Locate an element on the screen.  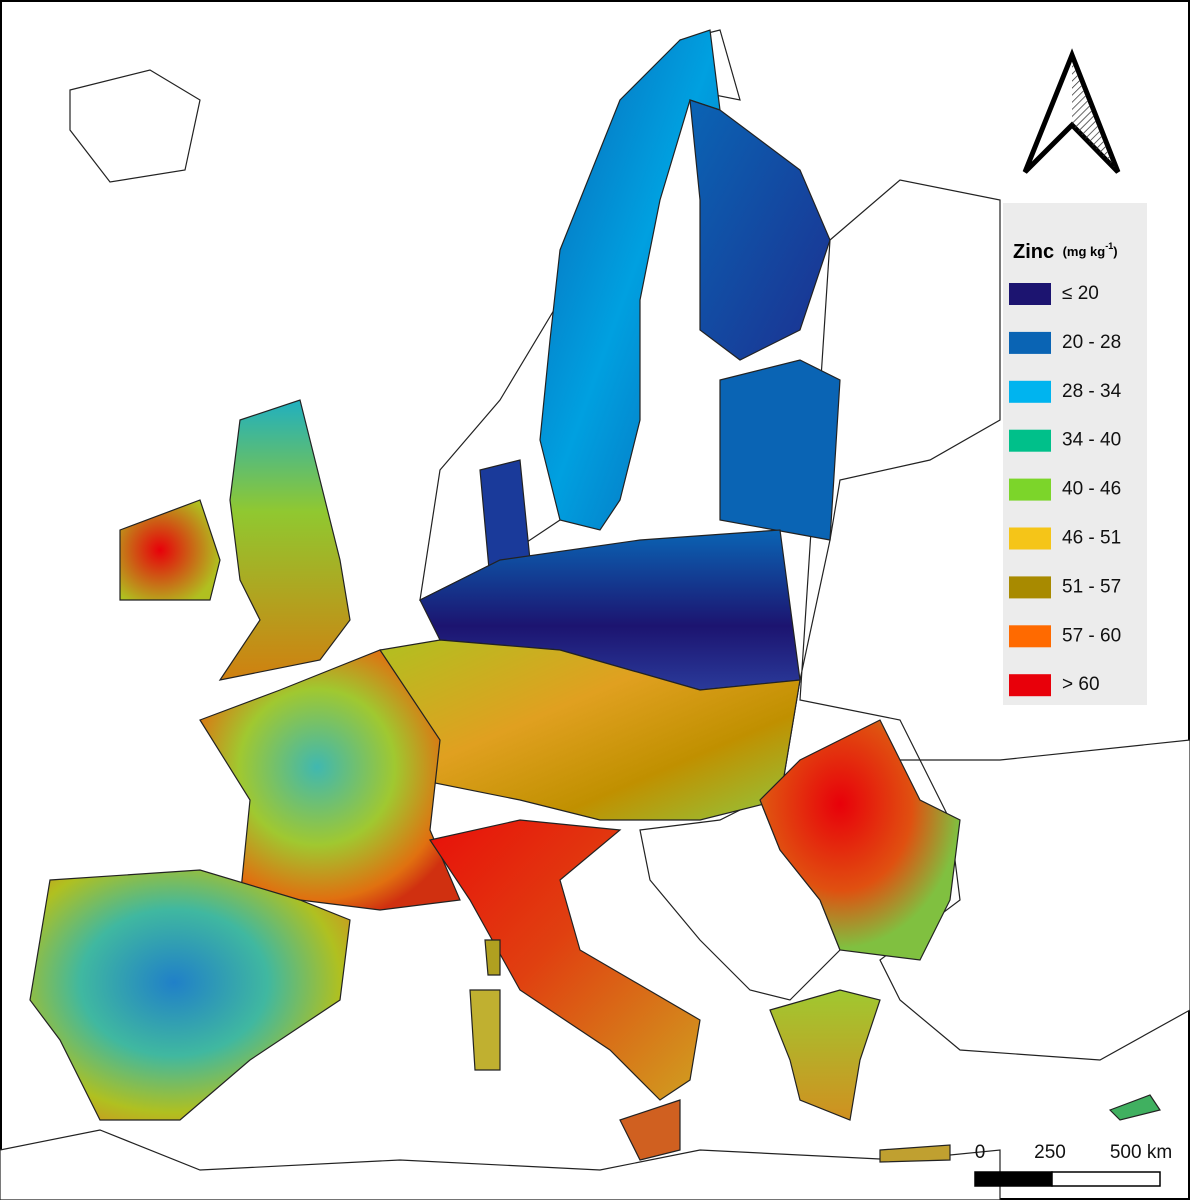
legend-label: 28 - 34 is located at coordinates (1092, 391).